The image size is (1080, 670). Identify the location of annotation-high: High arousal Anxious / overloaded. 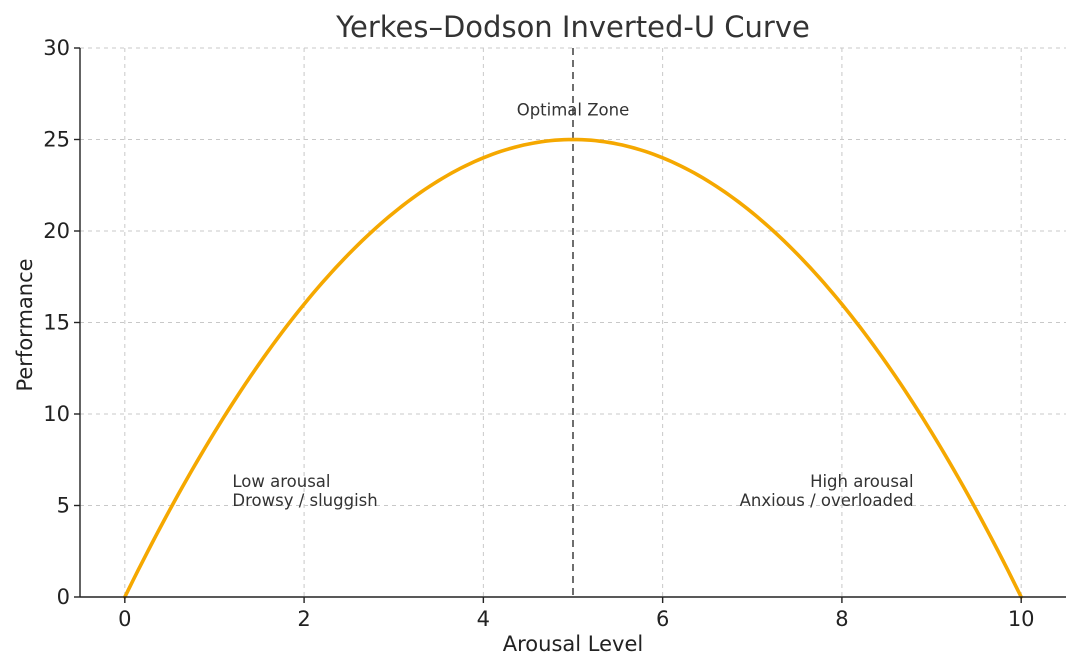
(827, 491).